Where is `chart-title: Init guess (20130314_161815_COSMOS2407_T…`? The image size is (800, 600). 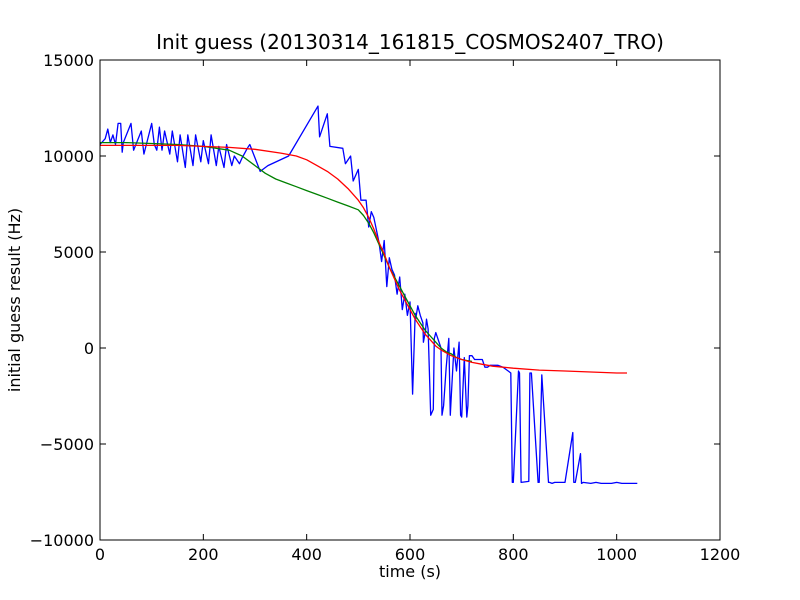
chart-title: Init guess (20130314_161815_COSMOS2407_T… is located at coordinates (410, 42).